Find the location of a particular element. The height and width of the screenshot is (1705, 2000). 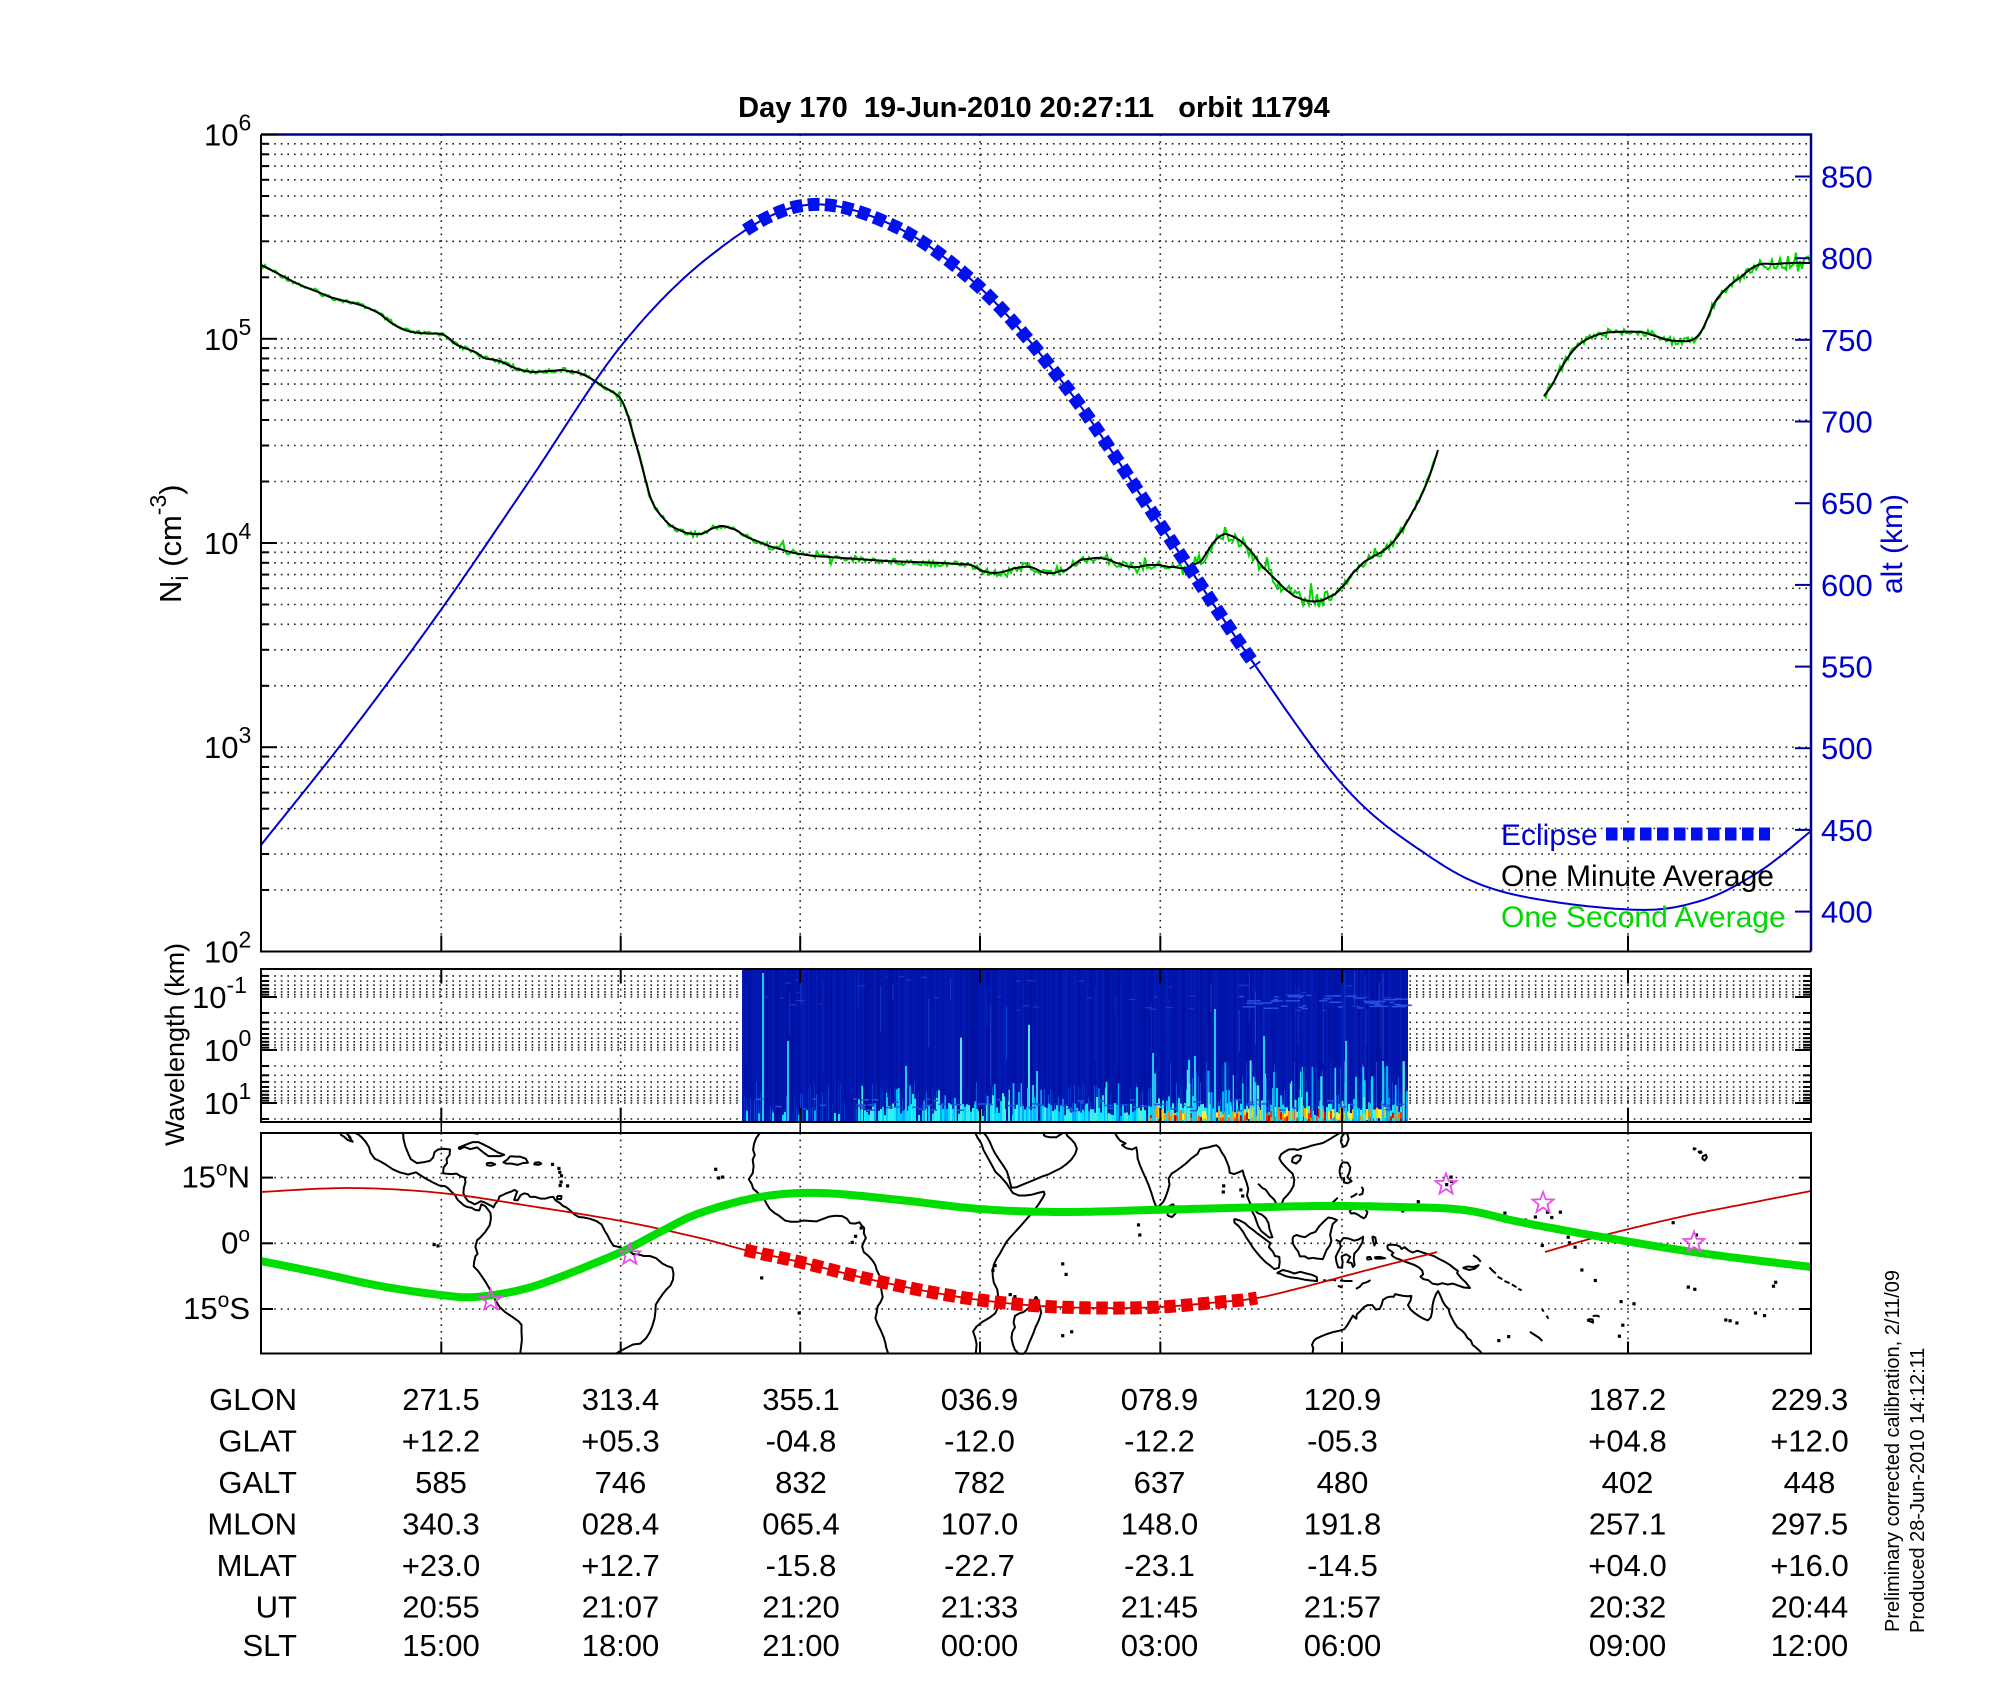

svg-text: 191.8 is located at coordinates (1343, 1524).